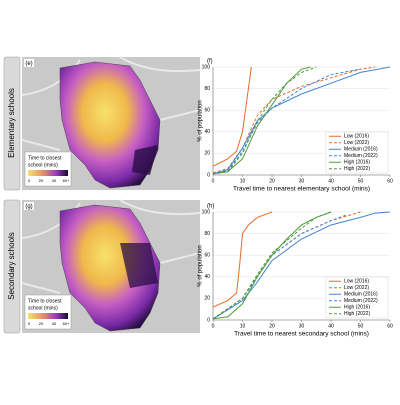  Describe the element at coordinates (210, 62) in the screenshot. I see `panel-label: (f)` at that location.